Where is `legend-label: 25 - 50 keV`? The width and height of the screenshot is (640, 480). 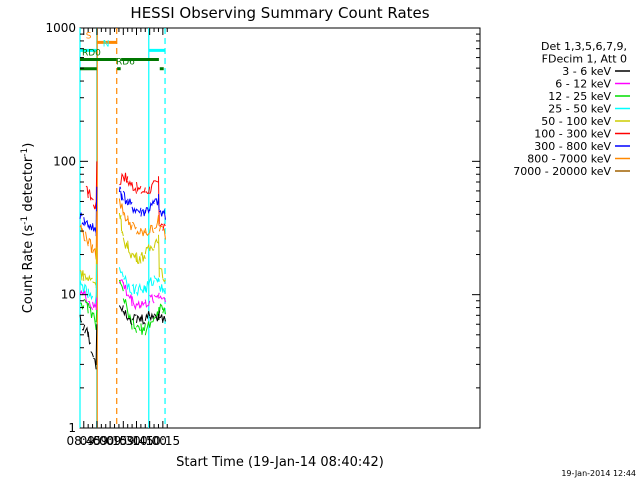
legend-label: 25 - 50 keV is located at coordinates (579, 109).